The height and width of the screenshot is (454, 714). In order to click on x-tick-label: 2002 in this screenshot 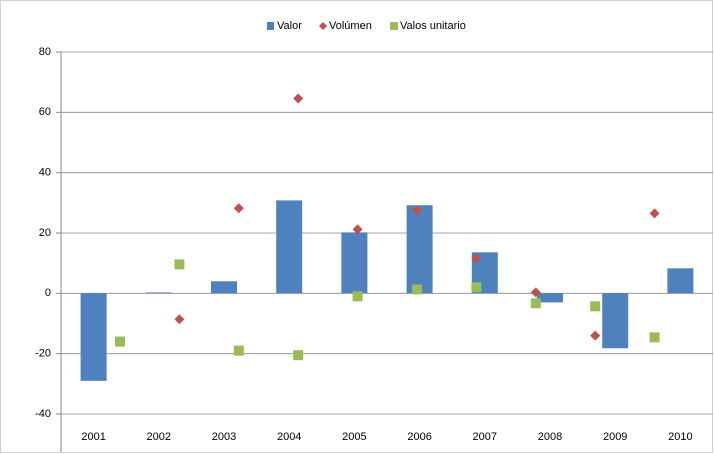, I will do `click(159, 437)`.